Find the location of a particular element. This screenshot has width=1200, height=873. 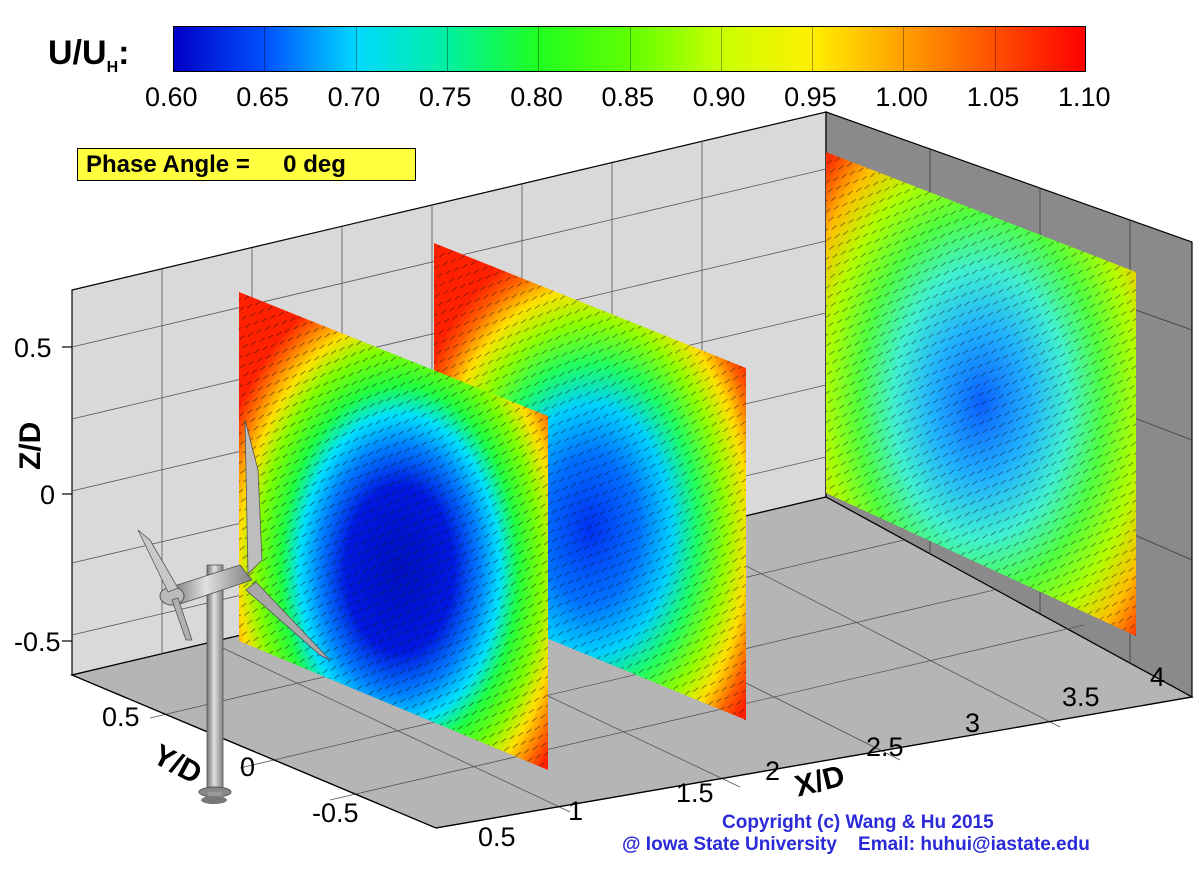

x-axis-tick: 1.5 is located at coordinates (695, 793).